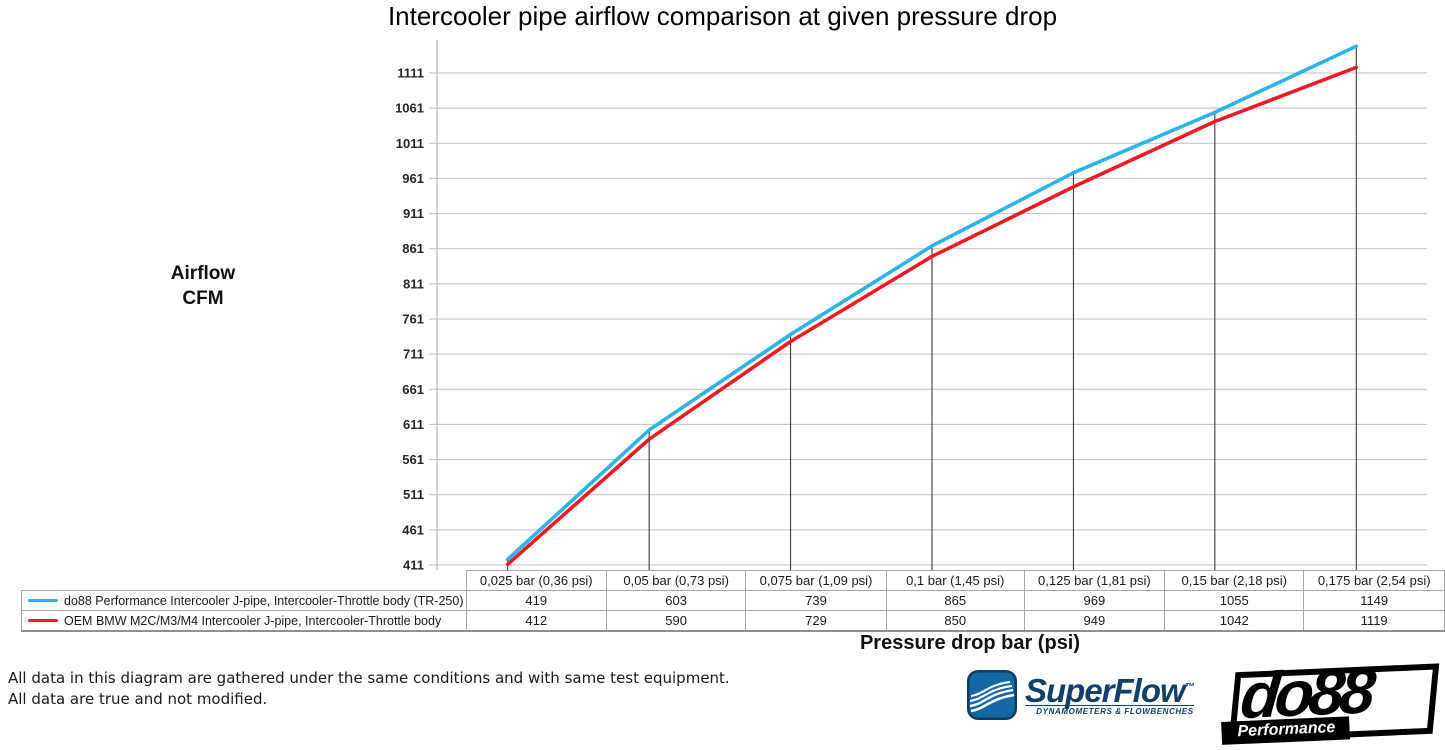 Image resolution: width=1445 pixels, height=750 pixels. I want to click on y-tick-label: 961, so click(413, 178).